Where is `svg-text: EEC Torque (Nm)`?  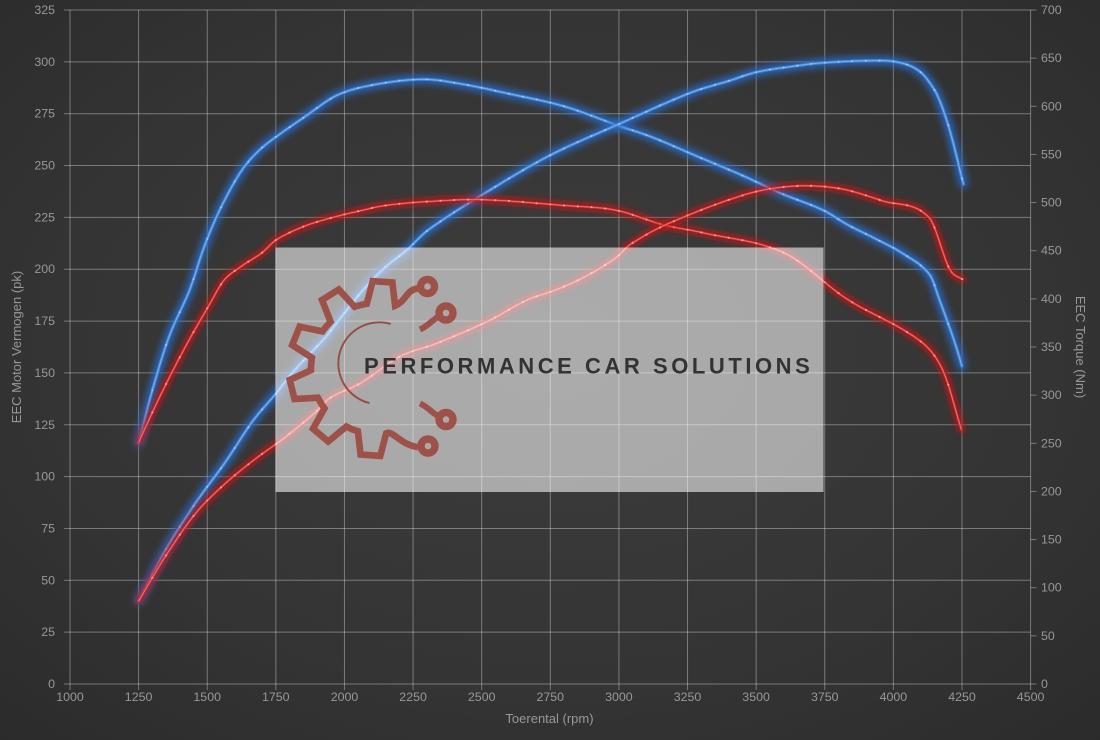
svg-text: EEC Torque (Nm) is located at coordinates (1080, 347).